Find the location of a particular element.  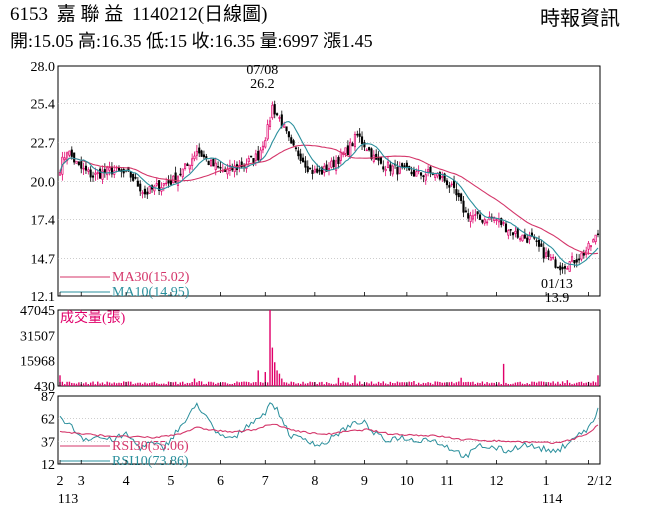

x-tick-label: 11 is located at coordinates (446, 481).